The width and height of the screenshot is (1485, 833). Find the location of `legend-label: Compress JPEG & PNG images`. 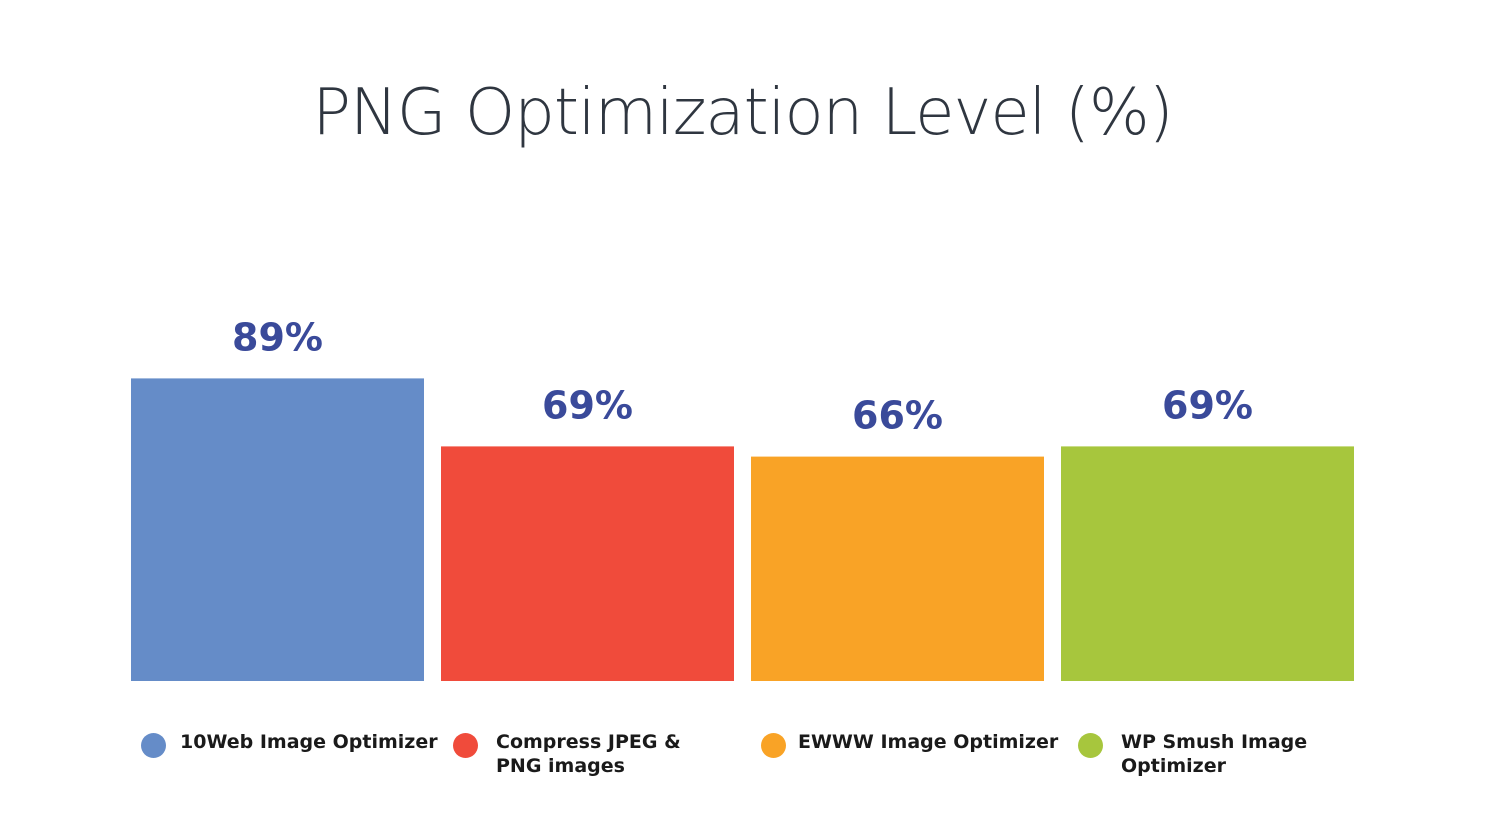

legend-label: Compress JPEG & PNG images is located at coordinates (588, 754).